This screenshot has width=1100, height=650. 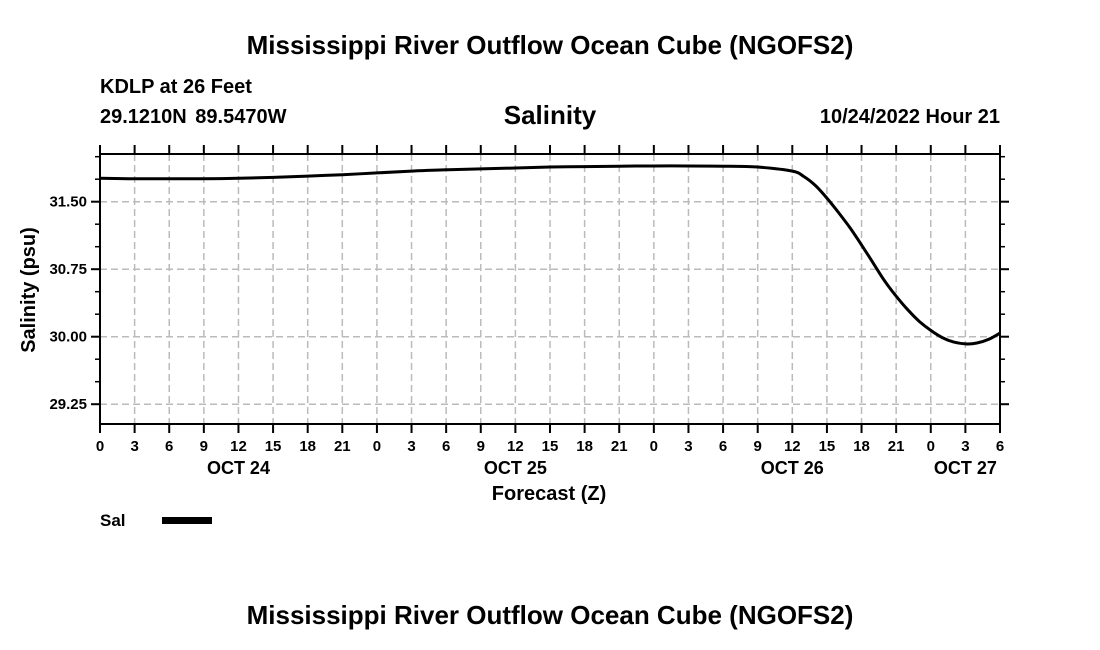 I want to click on date-label: OCT 25, so click(x=515, y=468).